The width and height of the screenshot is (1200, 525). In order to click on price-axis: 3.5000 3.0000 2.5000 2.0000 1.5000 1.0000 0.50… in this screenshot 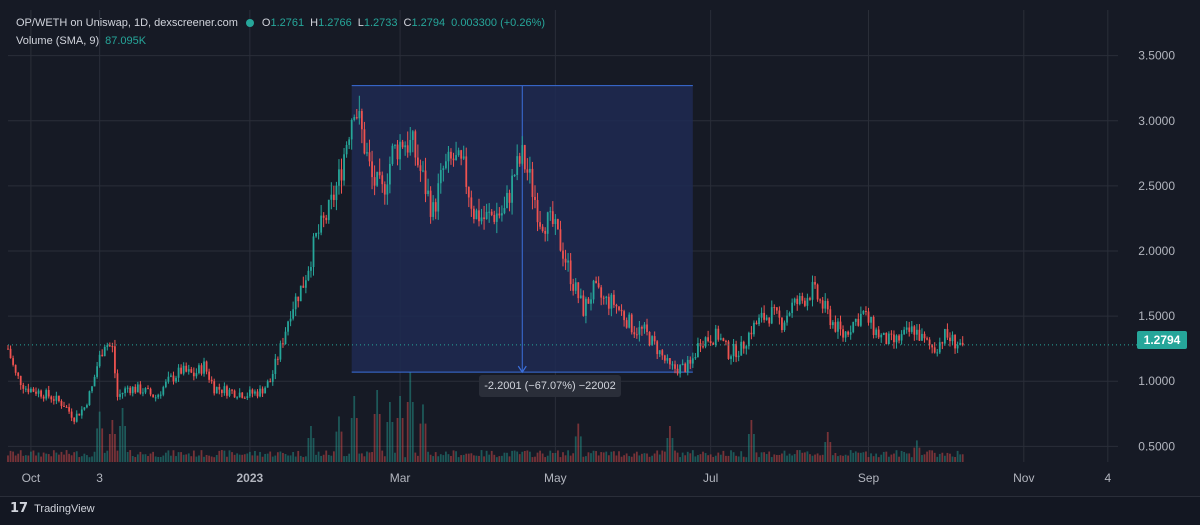, I will do `click(1156, 251)`.